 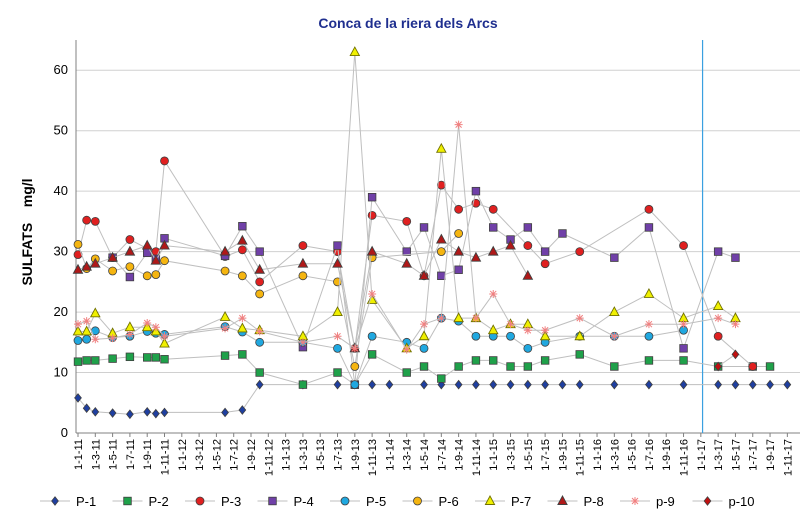 I want to click on x-tick-label: 1-1-12, so click(x=183, y=455).